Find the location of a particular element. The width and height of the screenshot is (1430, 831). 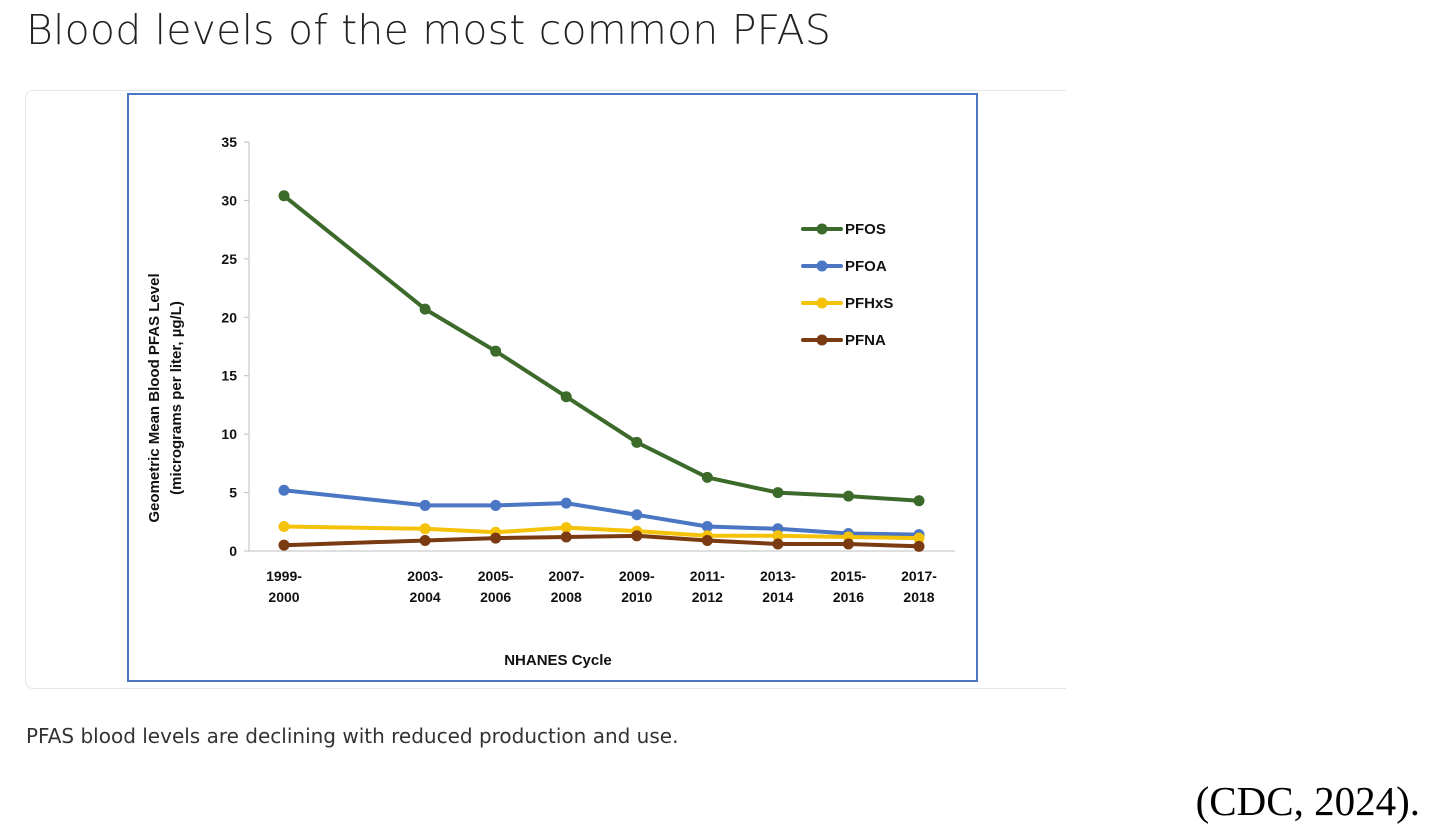

x-tick-label: 2017-2018 is located at coordinates (919, 586).